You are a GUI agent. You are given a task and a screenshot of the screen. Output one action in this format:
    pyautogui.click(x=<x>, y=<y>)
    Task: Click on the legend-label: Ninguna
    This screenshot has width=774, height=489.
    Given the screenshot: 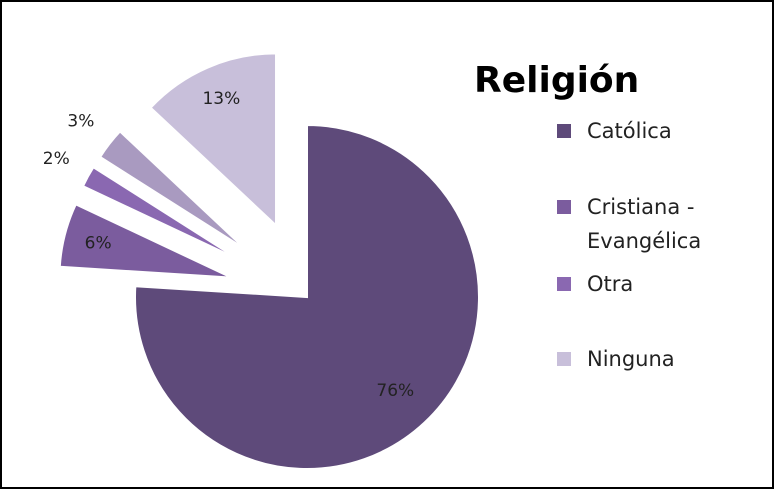 What is the action you would take?
    pyautogui.click(x=631, y=359)
    